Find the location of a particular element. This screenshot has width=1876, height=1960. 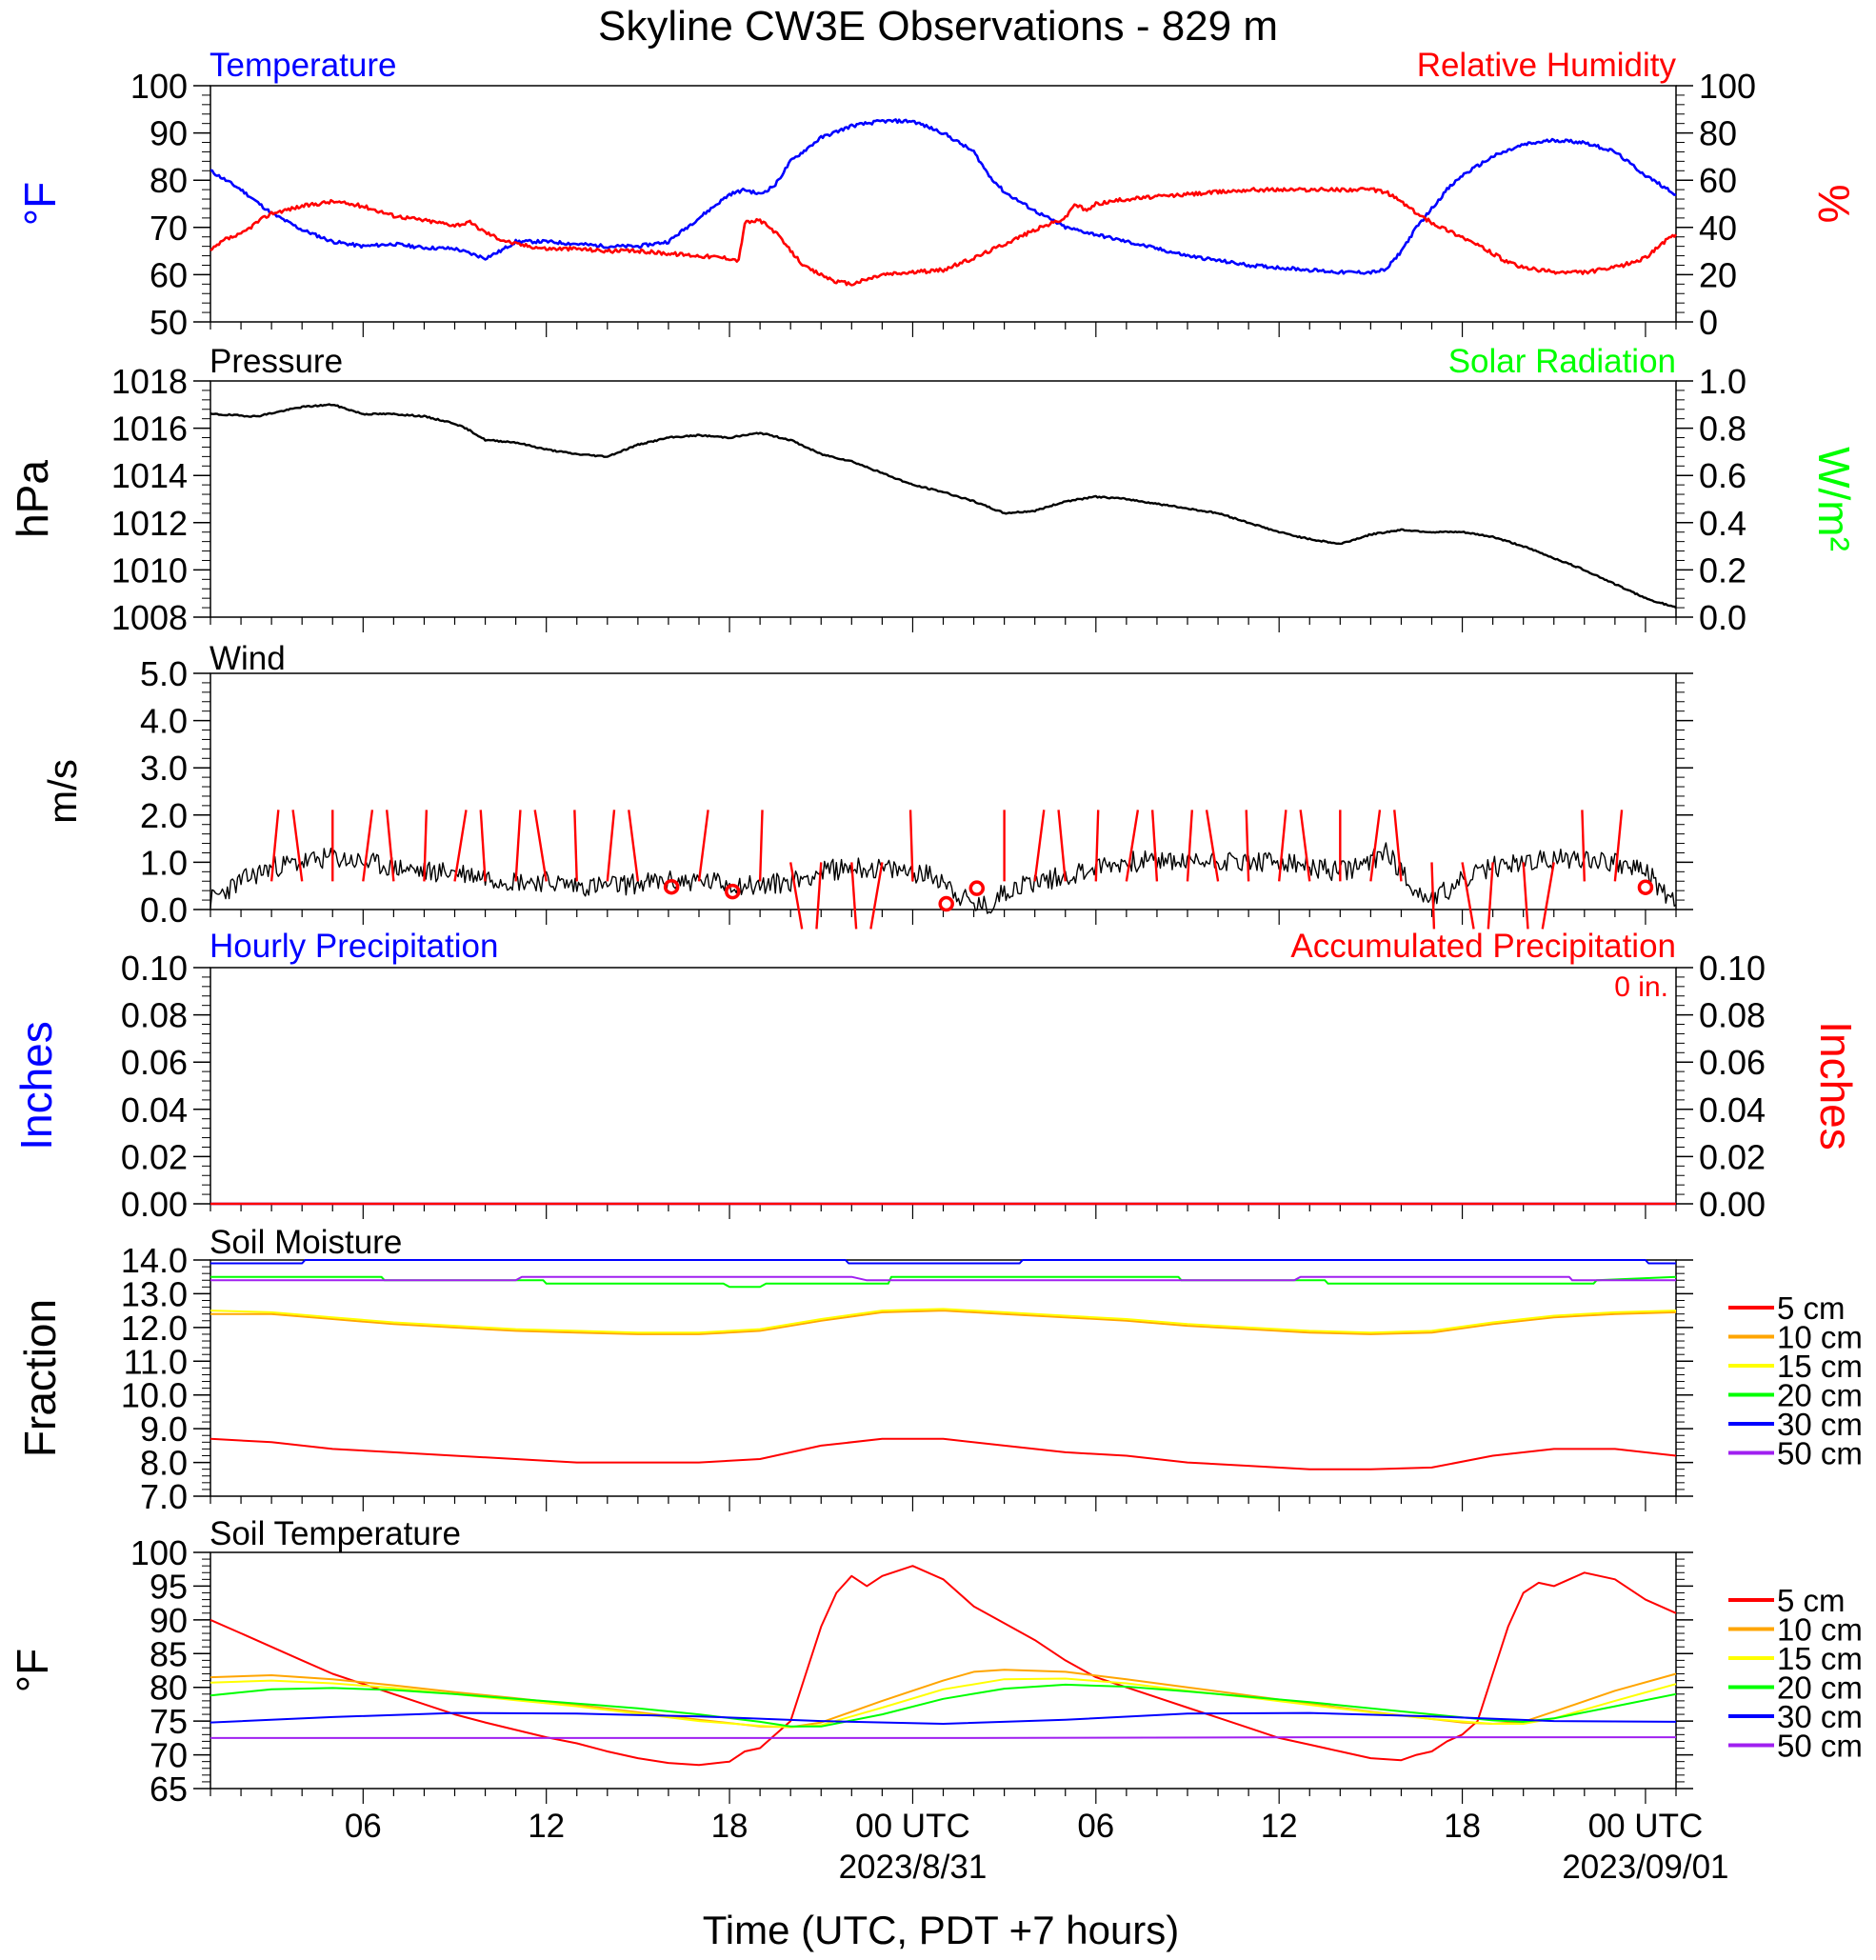

wind-tick-label-left: 5.0 is located at coordinates (164, 673).